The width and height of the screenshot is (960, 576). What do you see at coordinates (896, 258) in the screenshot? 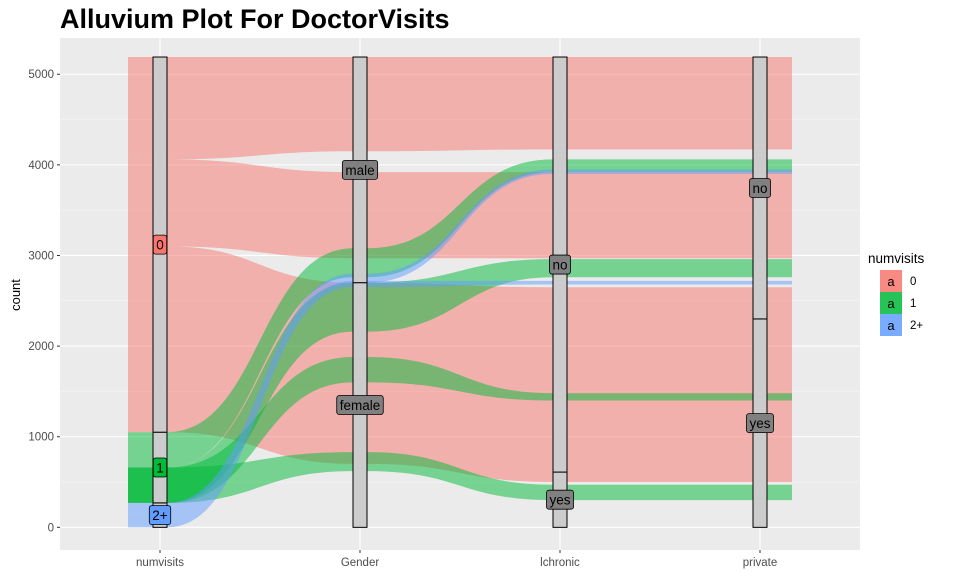
I see `legend-title: numvisits` at bounding box center [896, 258].